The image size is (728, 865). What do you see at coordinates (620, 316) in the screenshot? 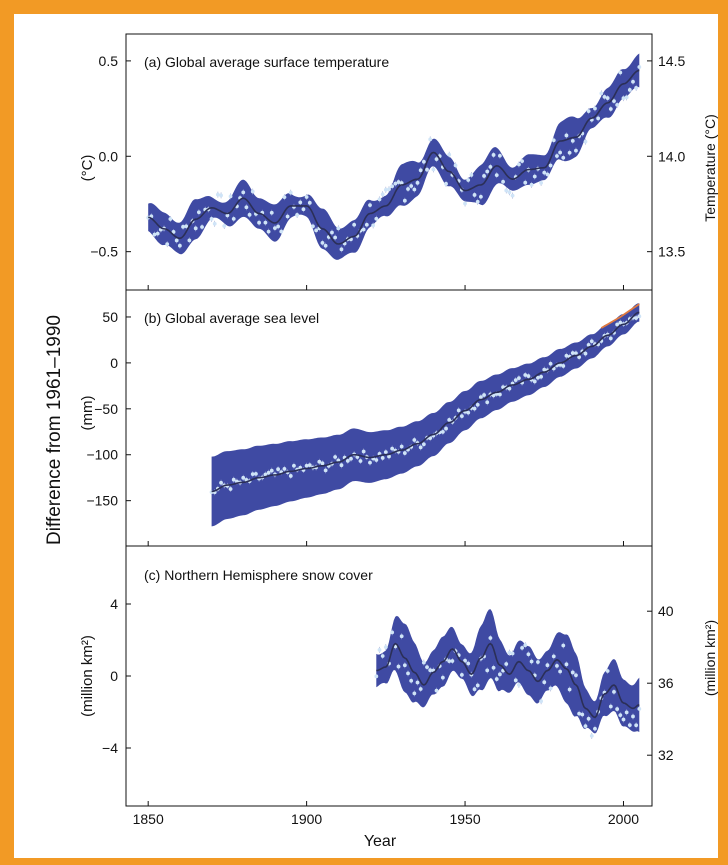
I see `panel-b-satellite-line` at bounding box center [620, 316].